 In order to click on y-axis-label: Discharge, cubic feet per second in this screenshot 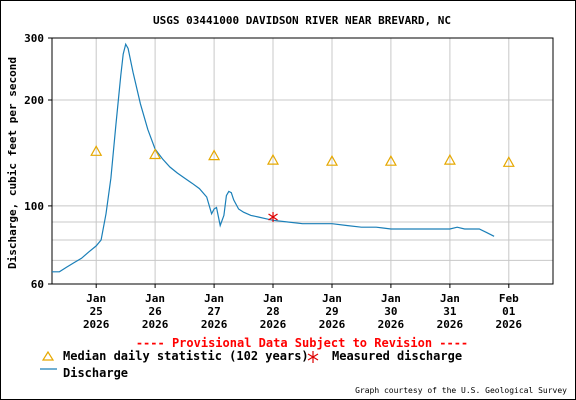, I will do `click(12, 163)`.